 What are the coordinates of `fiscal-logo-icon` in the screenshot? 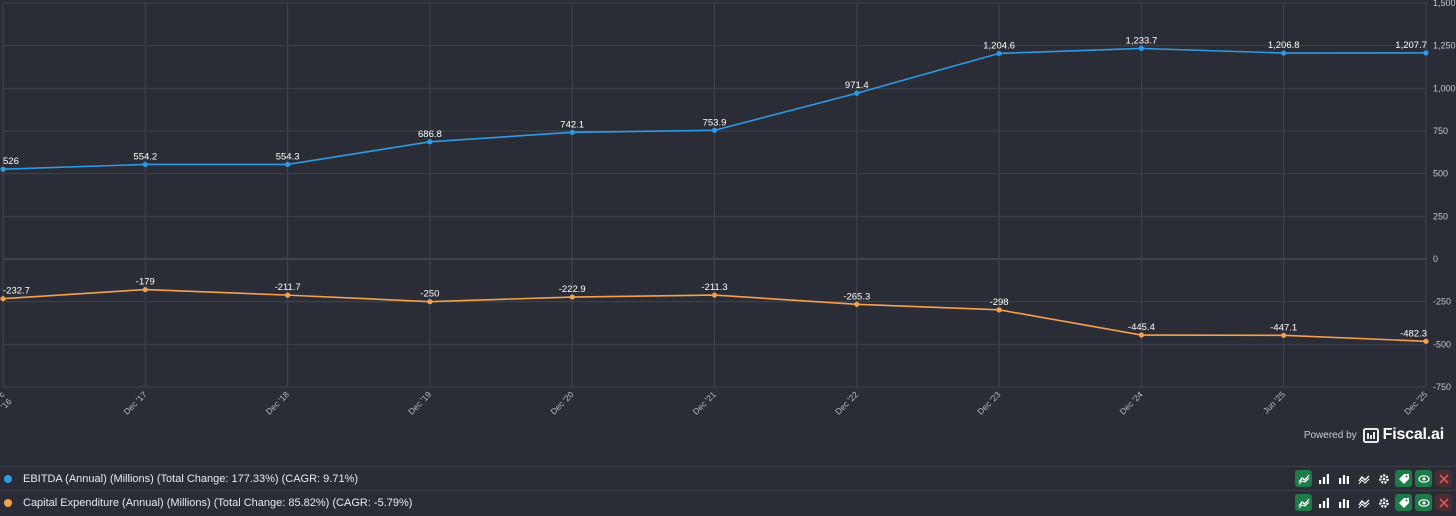 It's located at (1370, 435).